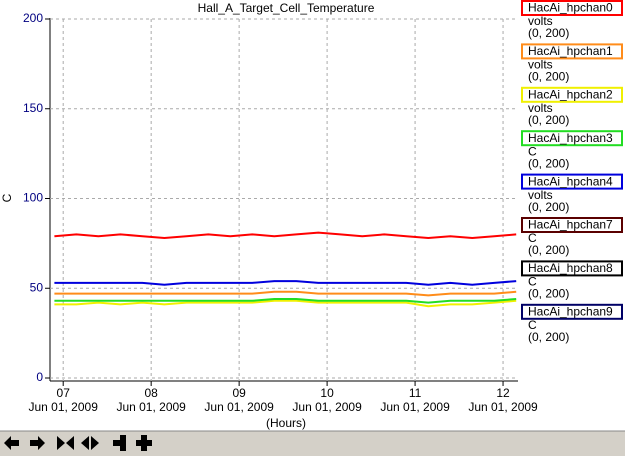 The width and height of the screenshot is (625, 456). What do you see at coordinates (7, 197) in the screenshot?
I see `y-axis-label: C` at bounding box center [7, 197].